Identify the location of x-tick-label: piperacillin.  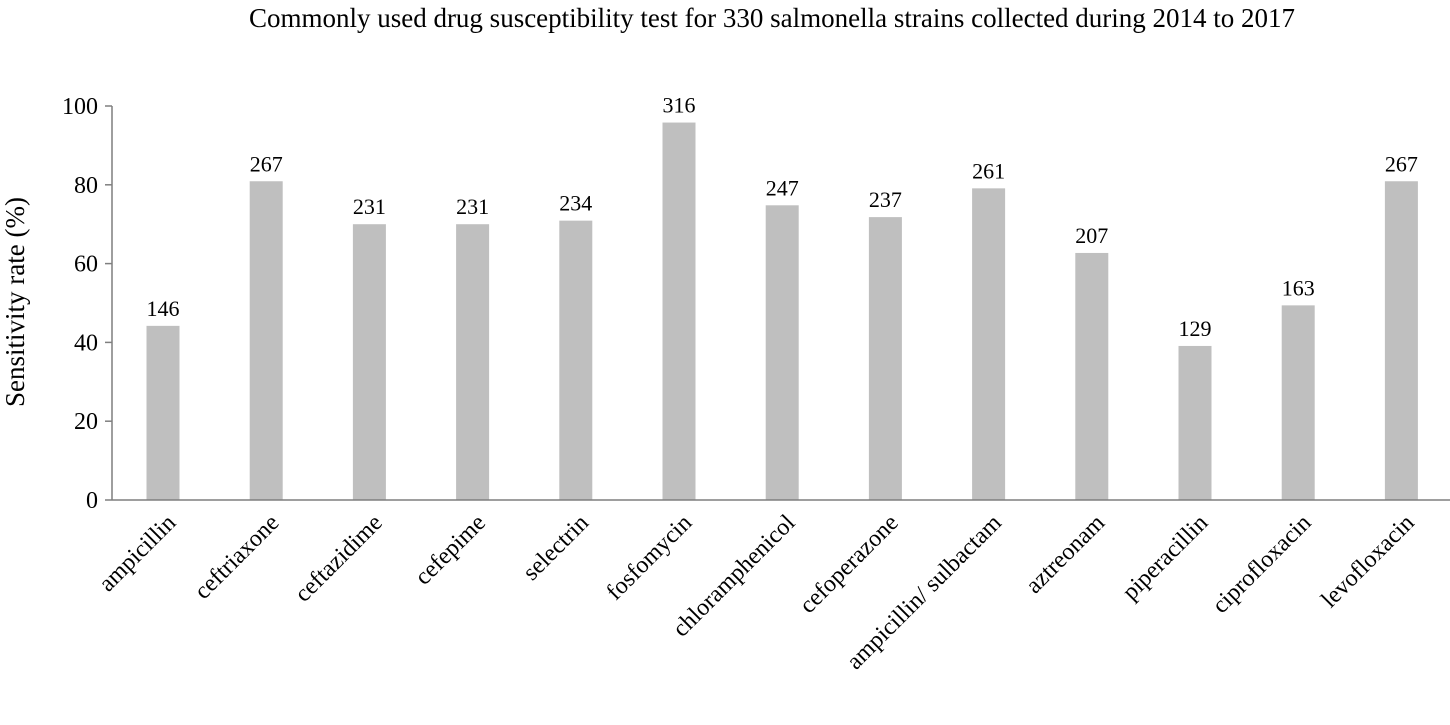
(1166, 558).